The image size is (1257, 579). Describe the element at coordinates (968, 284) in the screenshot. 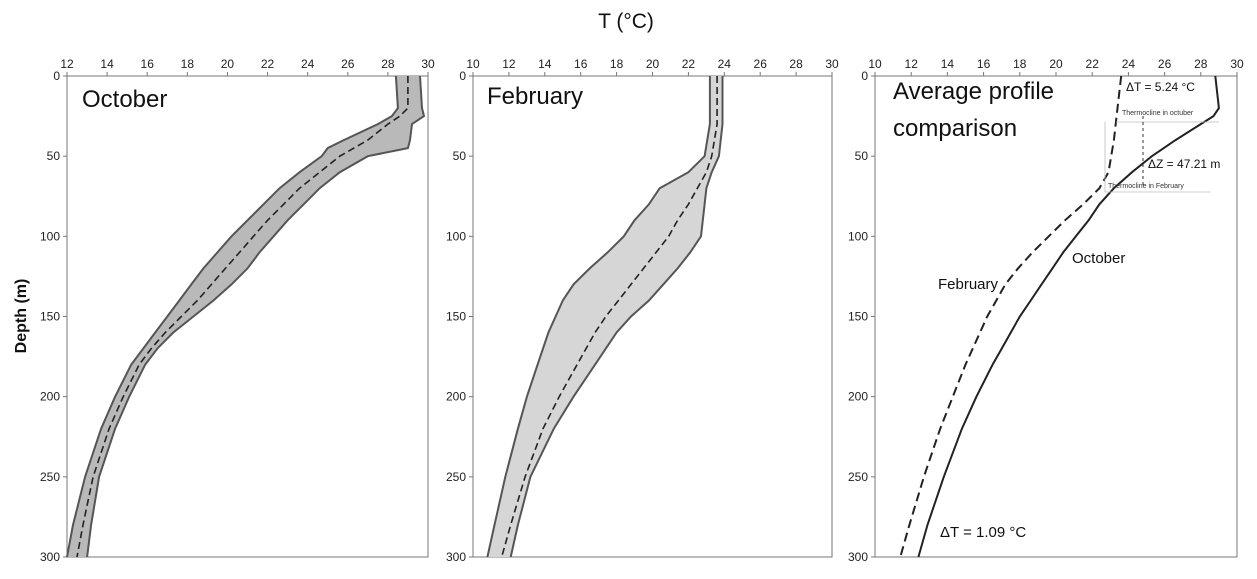

I see `label-february: February` at that location.